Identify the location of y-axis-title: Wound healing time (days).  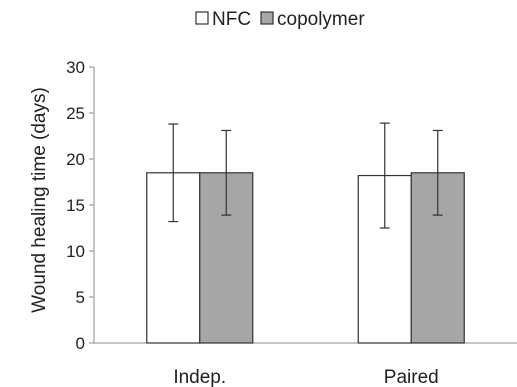
(39, 200).